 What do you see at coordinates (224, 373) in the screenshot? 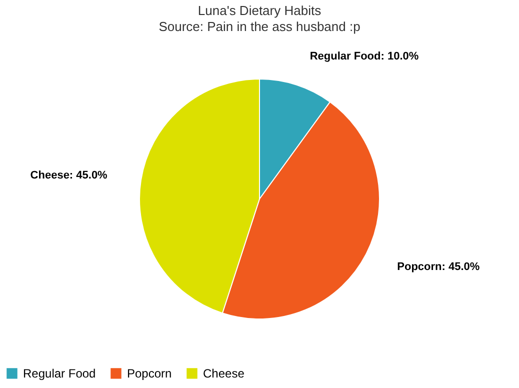
I see `legend-label: Cheese` at bounding box center [224, 373].